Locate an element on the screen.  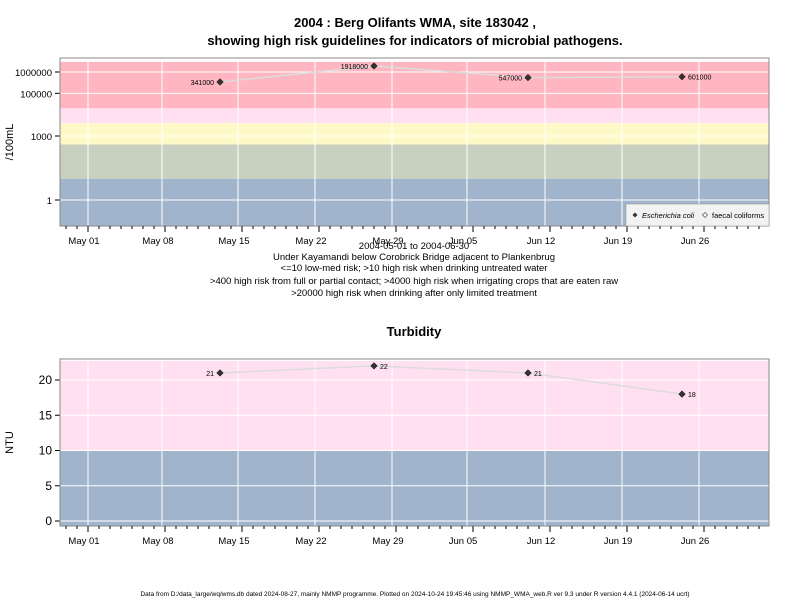
y-tick-label-2-3: 10 is located at coordinates (46, 451).